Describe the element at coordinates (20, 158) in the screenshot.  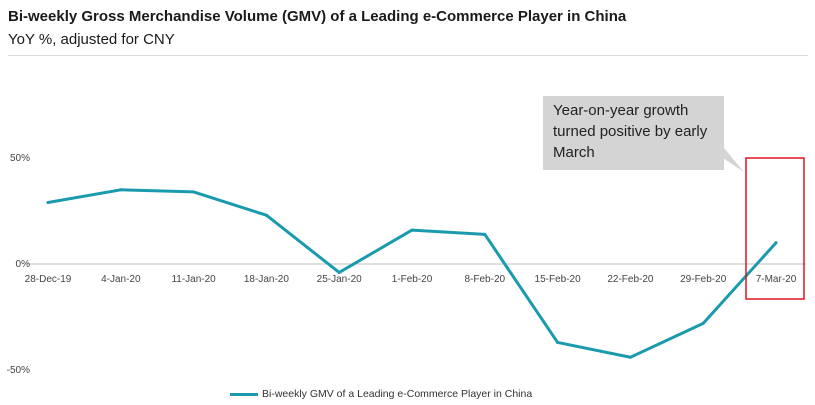
I see `y-tick-label: 50%` at that location.